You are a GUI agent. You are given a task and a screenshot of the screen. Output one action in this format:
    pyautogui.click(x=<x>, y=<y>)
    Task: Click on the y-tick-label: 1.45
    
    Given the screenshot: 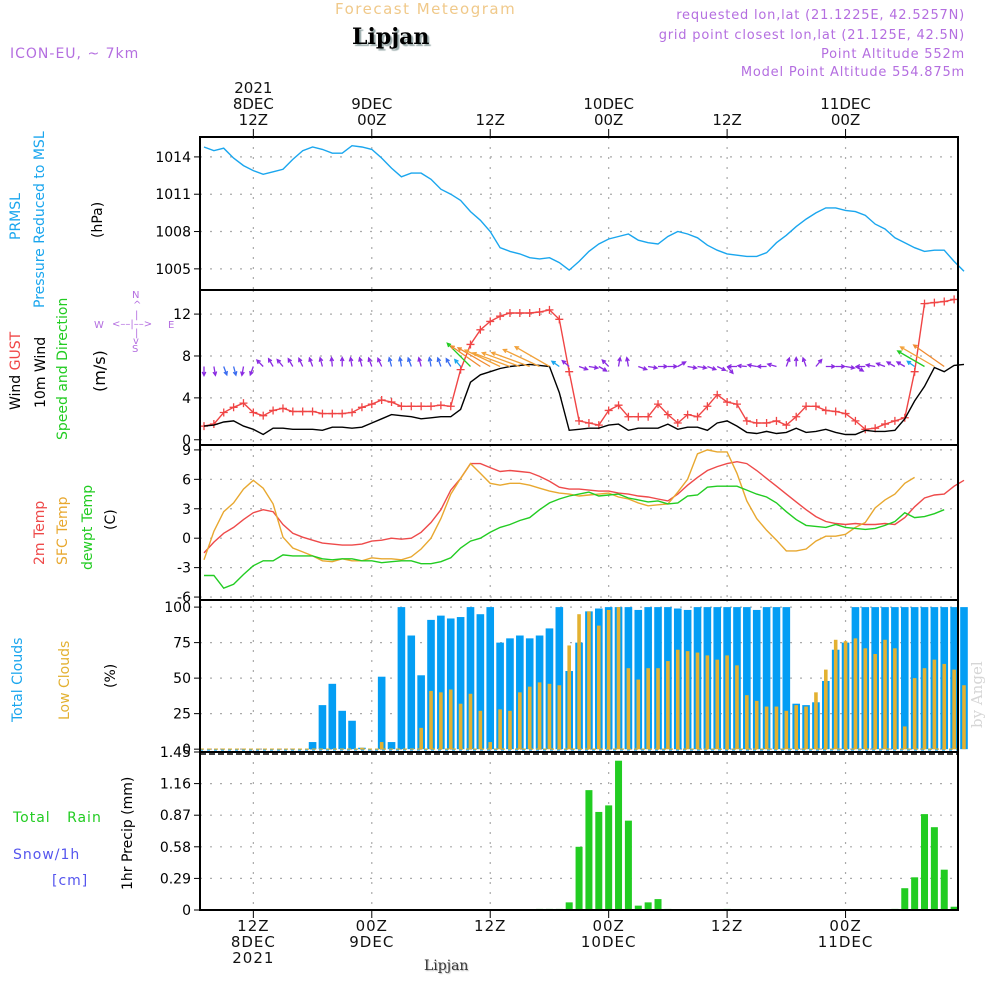 What is the action you would take?
    pyautogui.click(x=175, y=753)
    